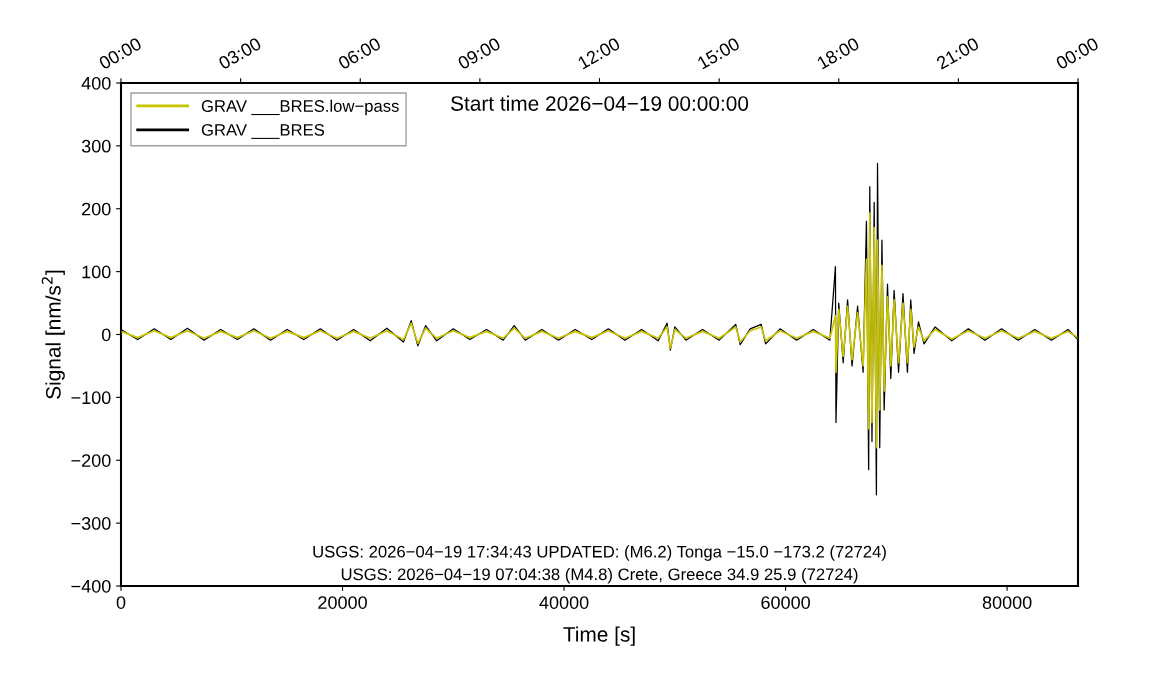  Describe the element at coordinates (599, 636) in the screenshot. I see `x-axis-title: Time [s]` at that location.